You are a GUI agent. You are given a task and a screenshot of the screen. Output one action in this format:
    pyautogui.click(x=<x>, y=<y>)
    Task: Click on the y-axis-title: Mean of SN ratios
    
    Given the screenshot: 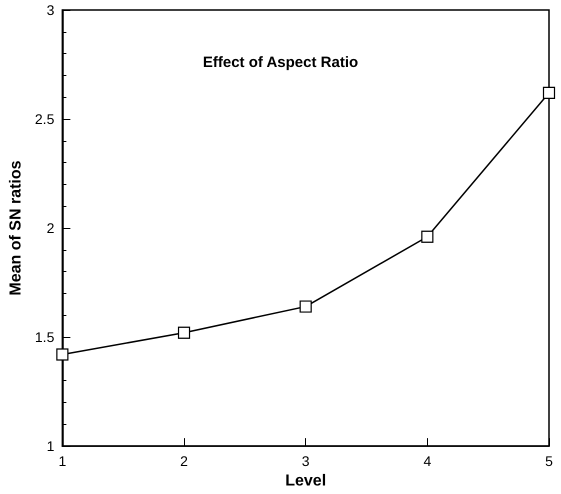 What is the action you would take?
    pyautogui.click(x=16, y=228)
    